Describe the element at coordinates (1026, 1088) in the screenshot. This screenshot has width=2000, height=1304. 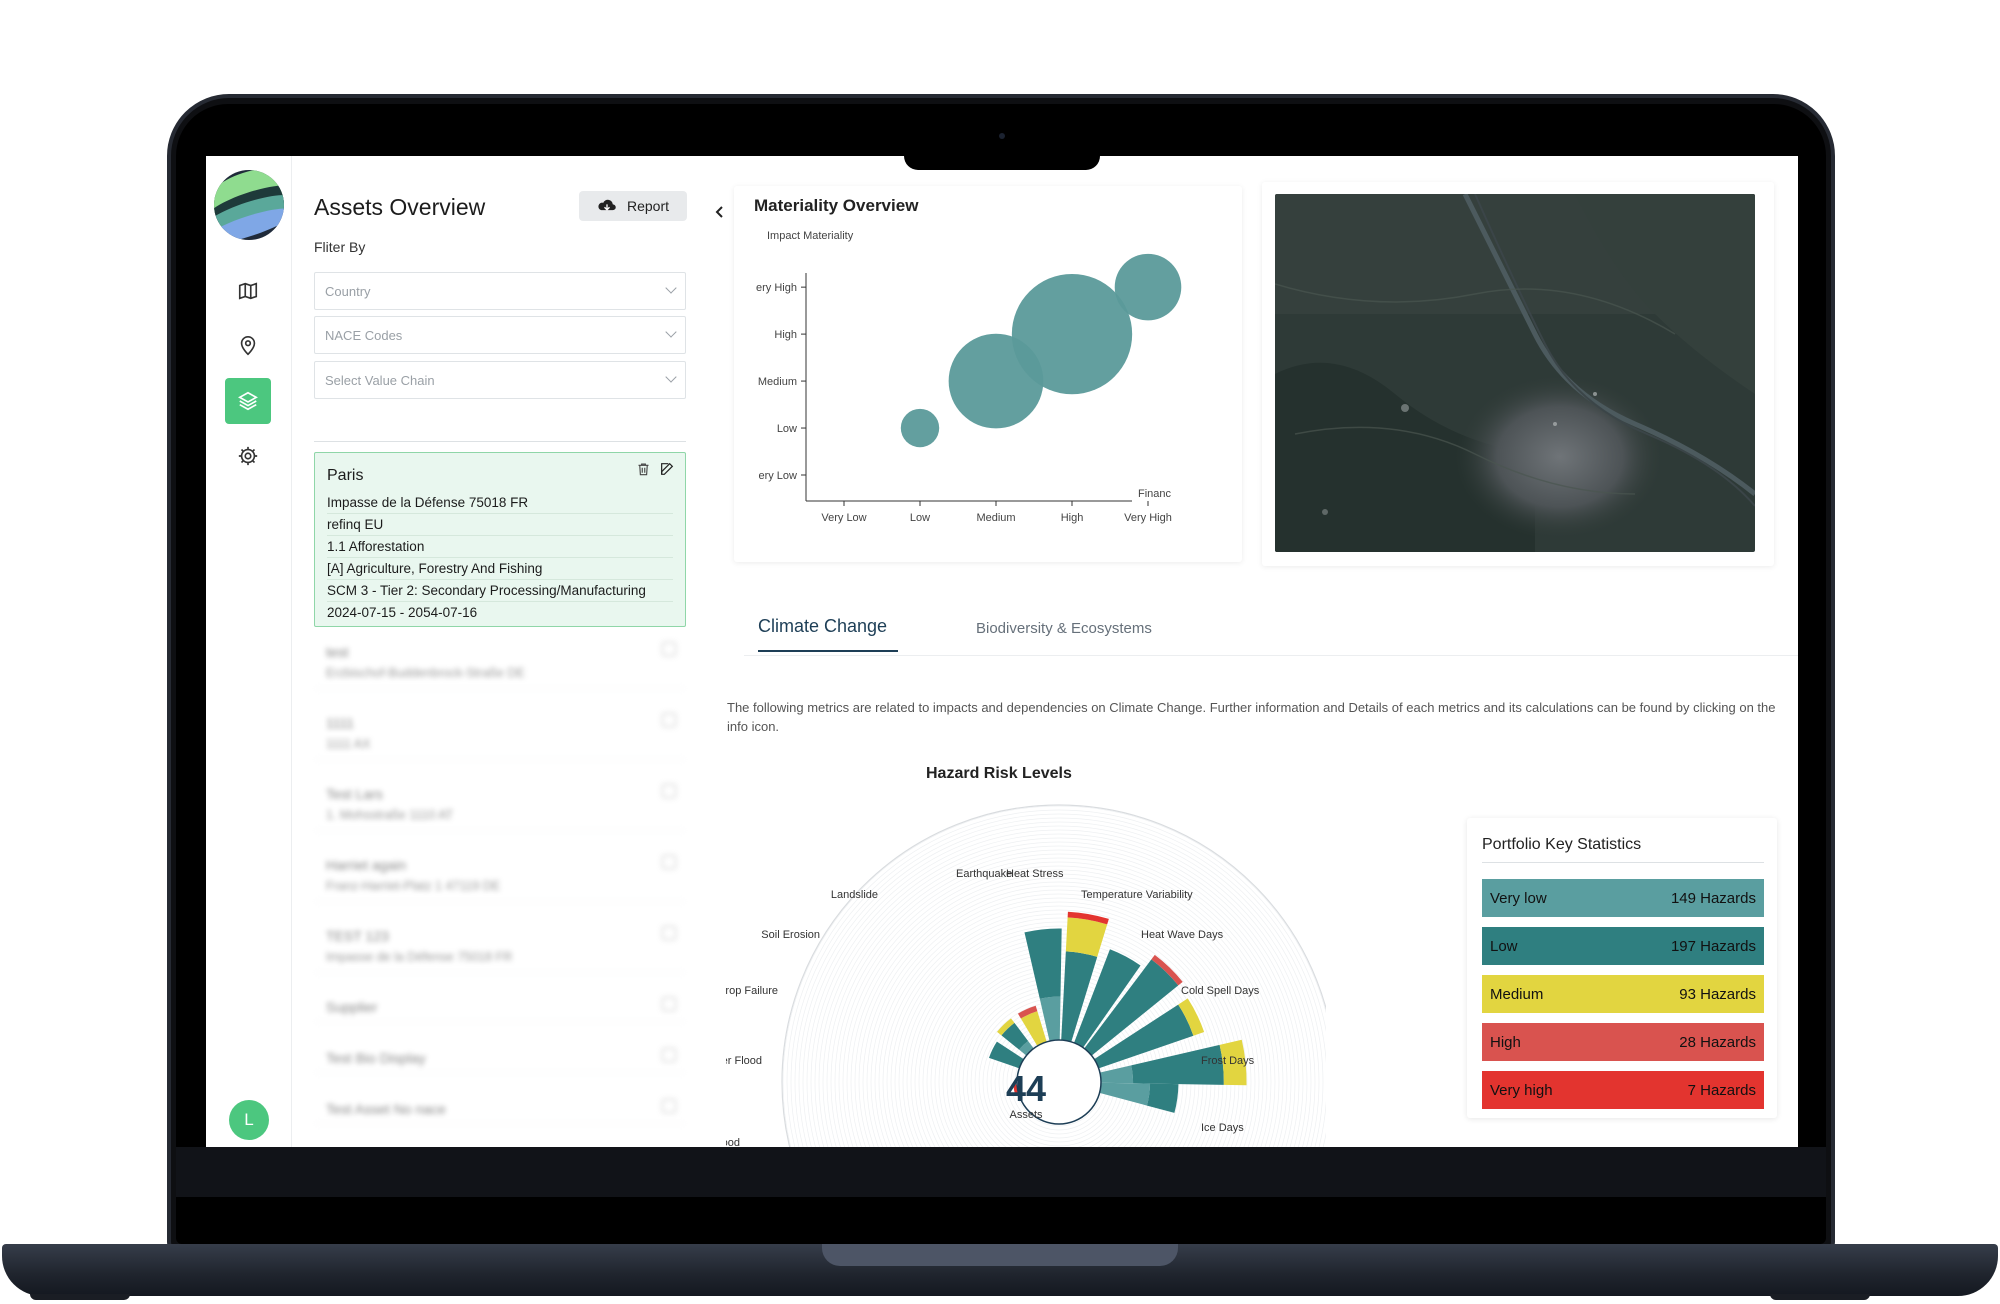
I see `assets-count: 44` at that location.